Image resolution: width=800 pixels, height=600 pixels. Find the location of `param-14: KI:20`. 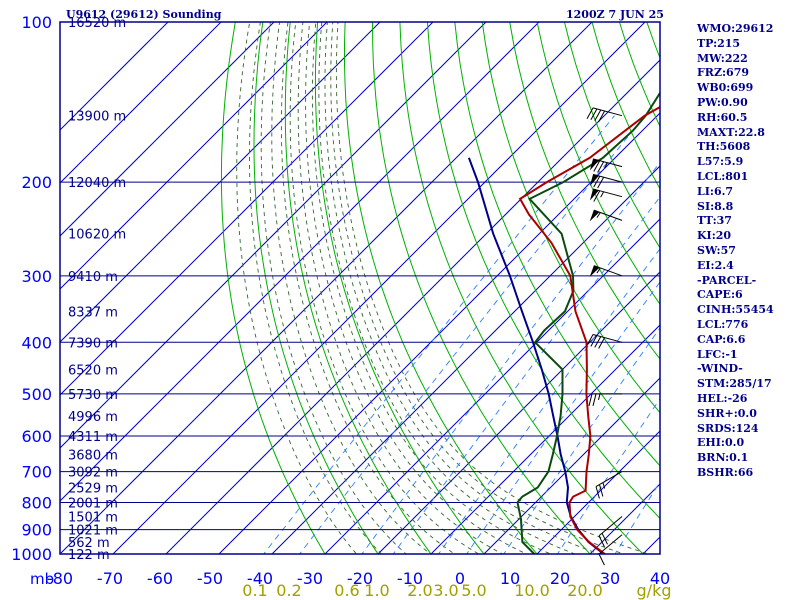

param-14: KI:20 is located at coordinates (714, 236).